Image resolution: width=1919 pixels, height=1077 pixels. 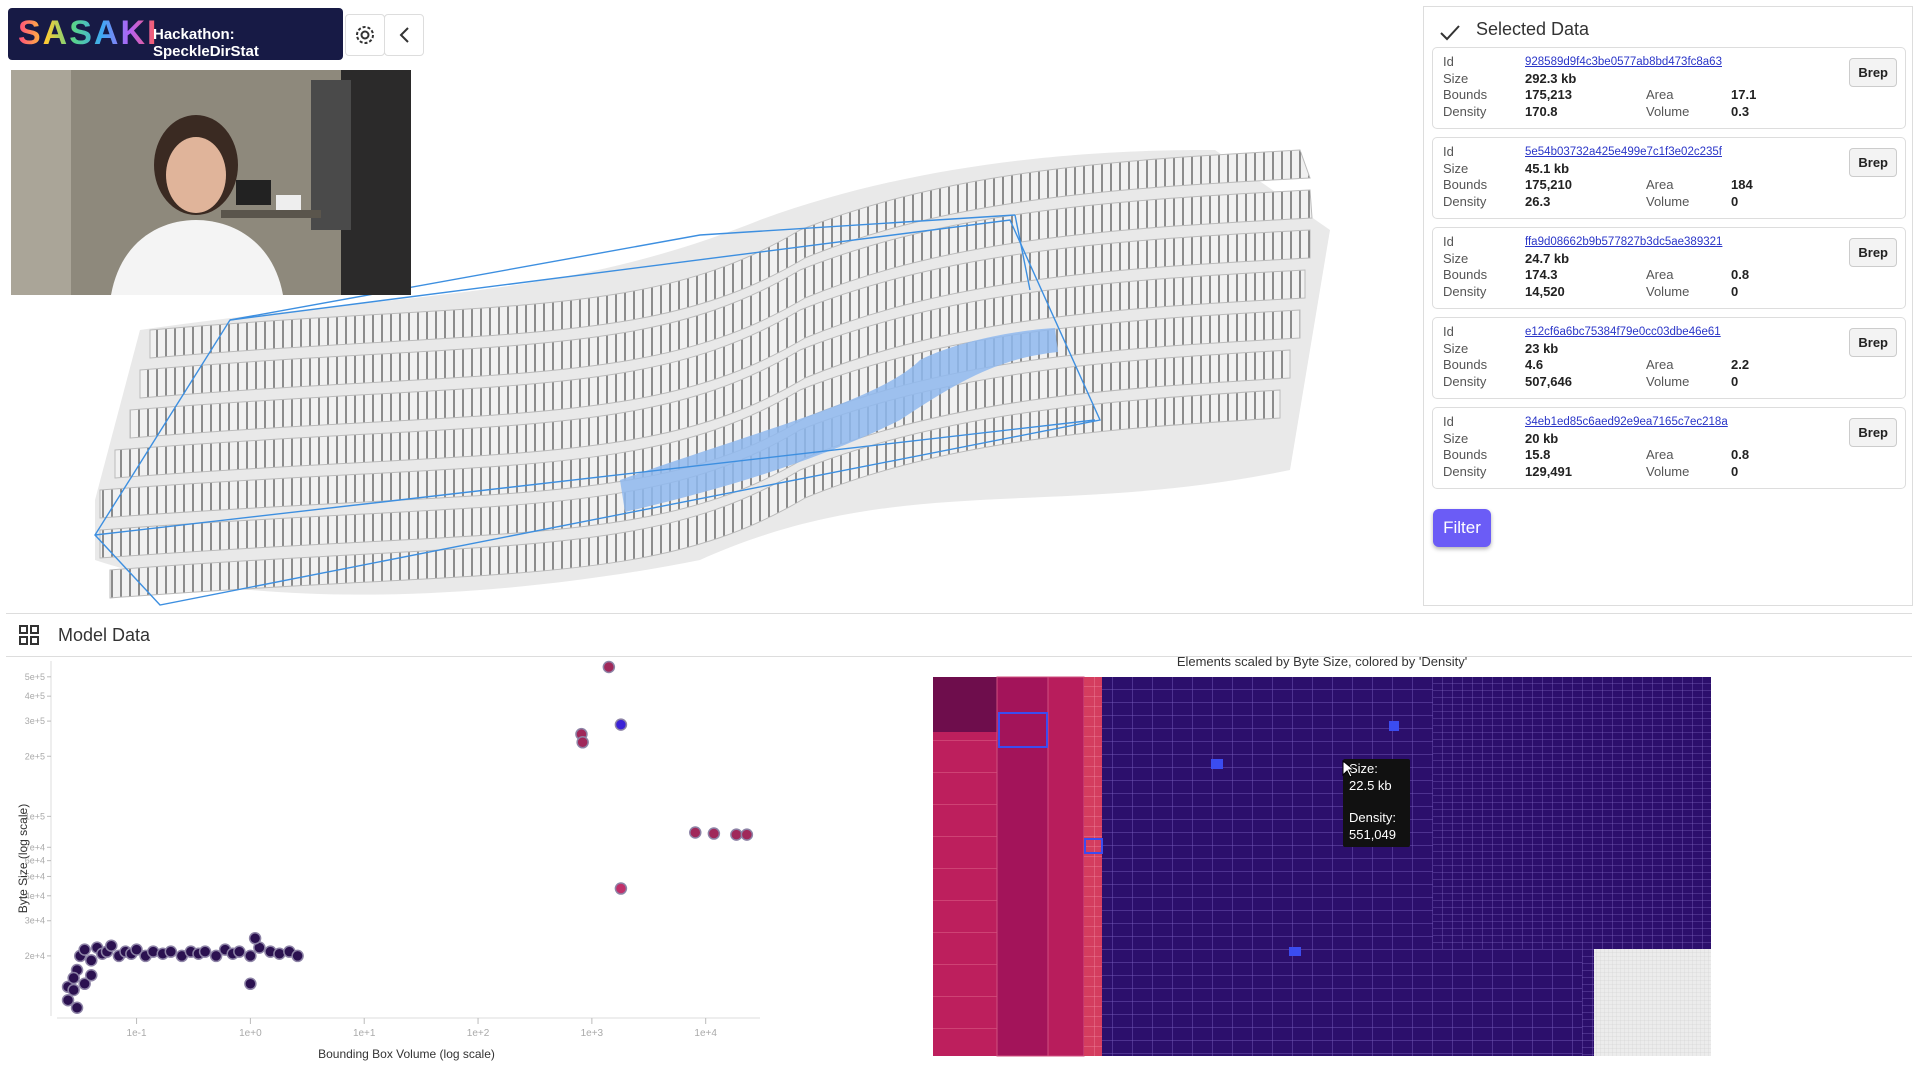 I want to click on field-value: 129,491, so click(x=1548, y=471).